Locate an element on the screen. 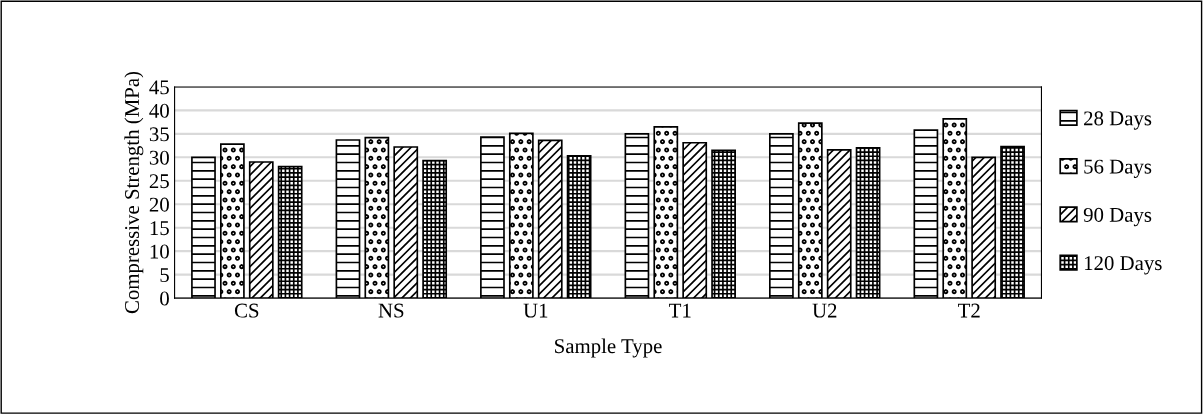 Image resolution: width=1204 pixels, height=414 pixels. y-tick-label: 20 is located at coordinates (159, 204).